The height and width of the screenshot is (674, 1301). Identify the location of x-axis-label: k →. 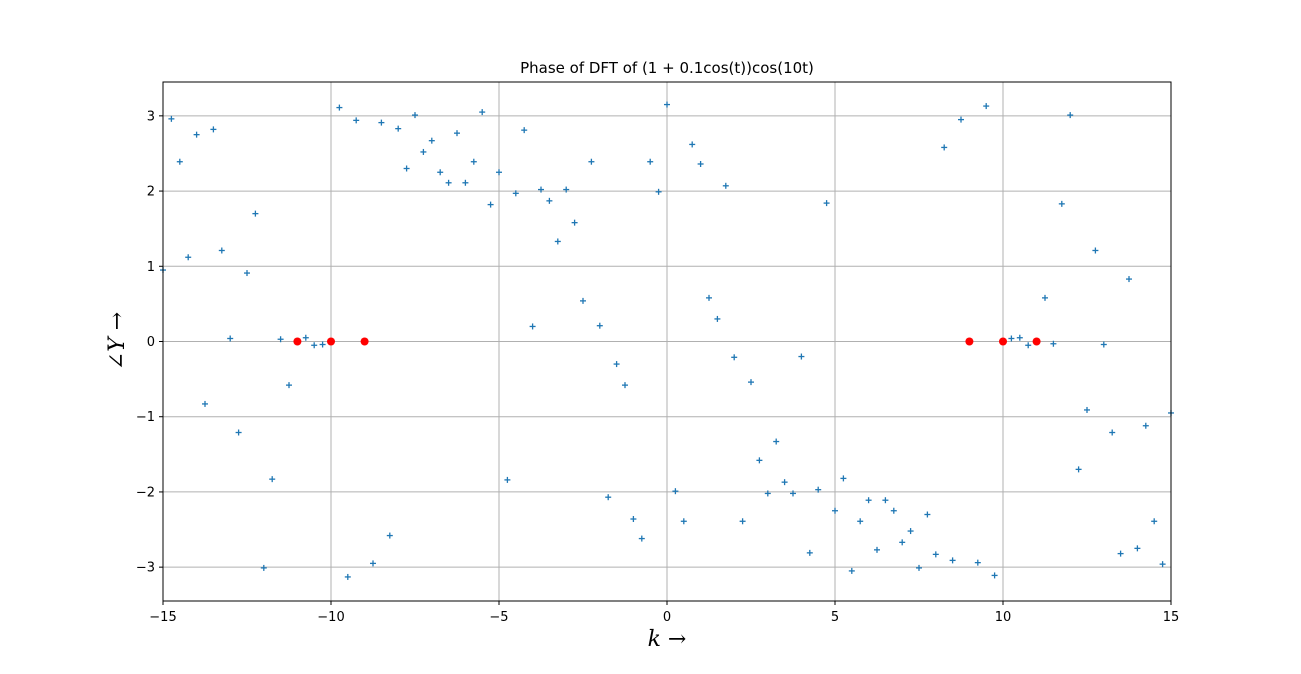
(667, 639).